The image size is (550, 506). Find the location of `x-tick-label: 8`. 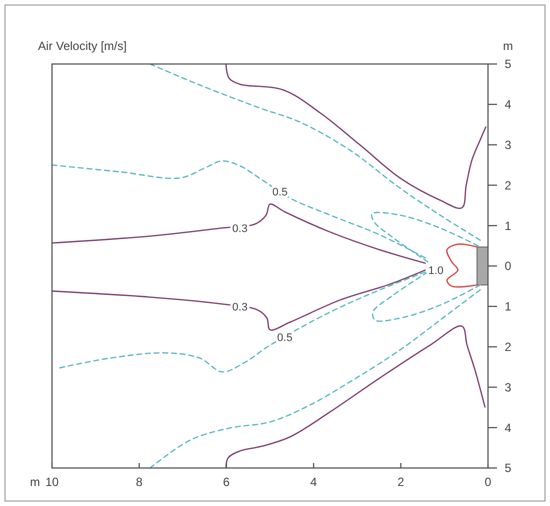

x-tick-label: 8 is located at coordinates (139, 482).